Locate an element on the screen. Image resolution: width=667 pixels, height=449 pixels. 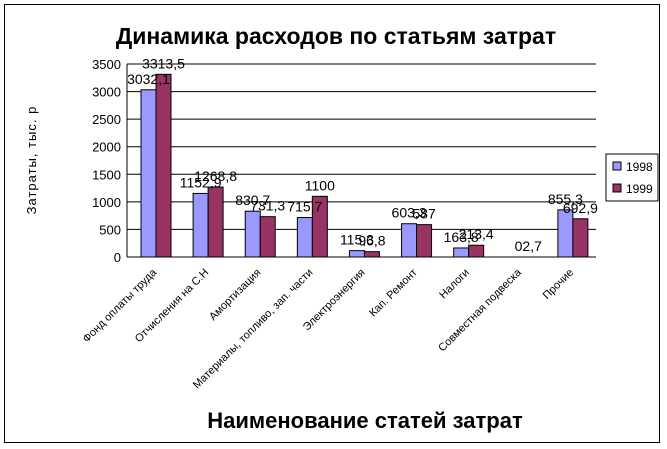
data-label-1998: 715,7 is located at coordinates (304, 207).